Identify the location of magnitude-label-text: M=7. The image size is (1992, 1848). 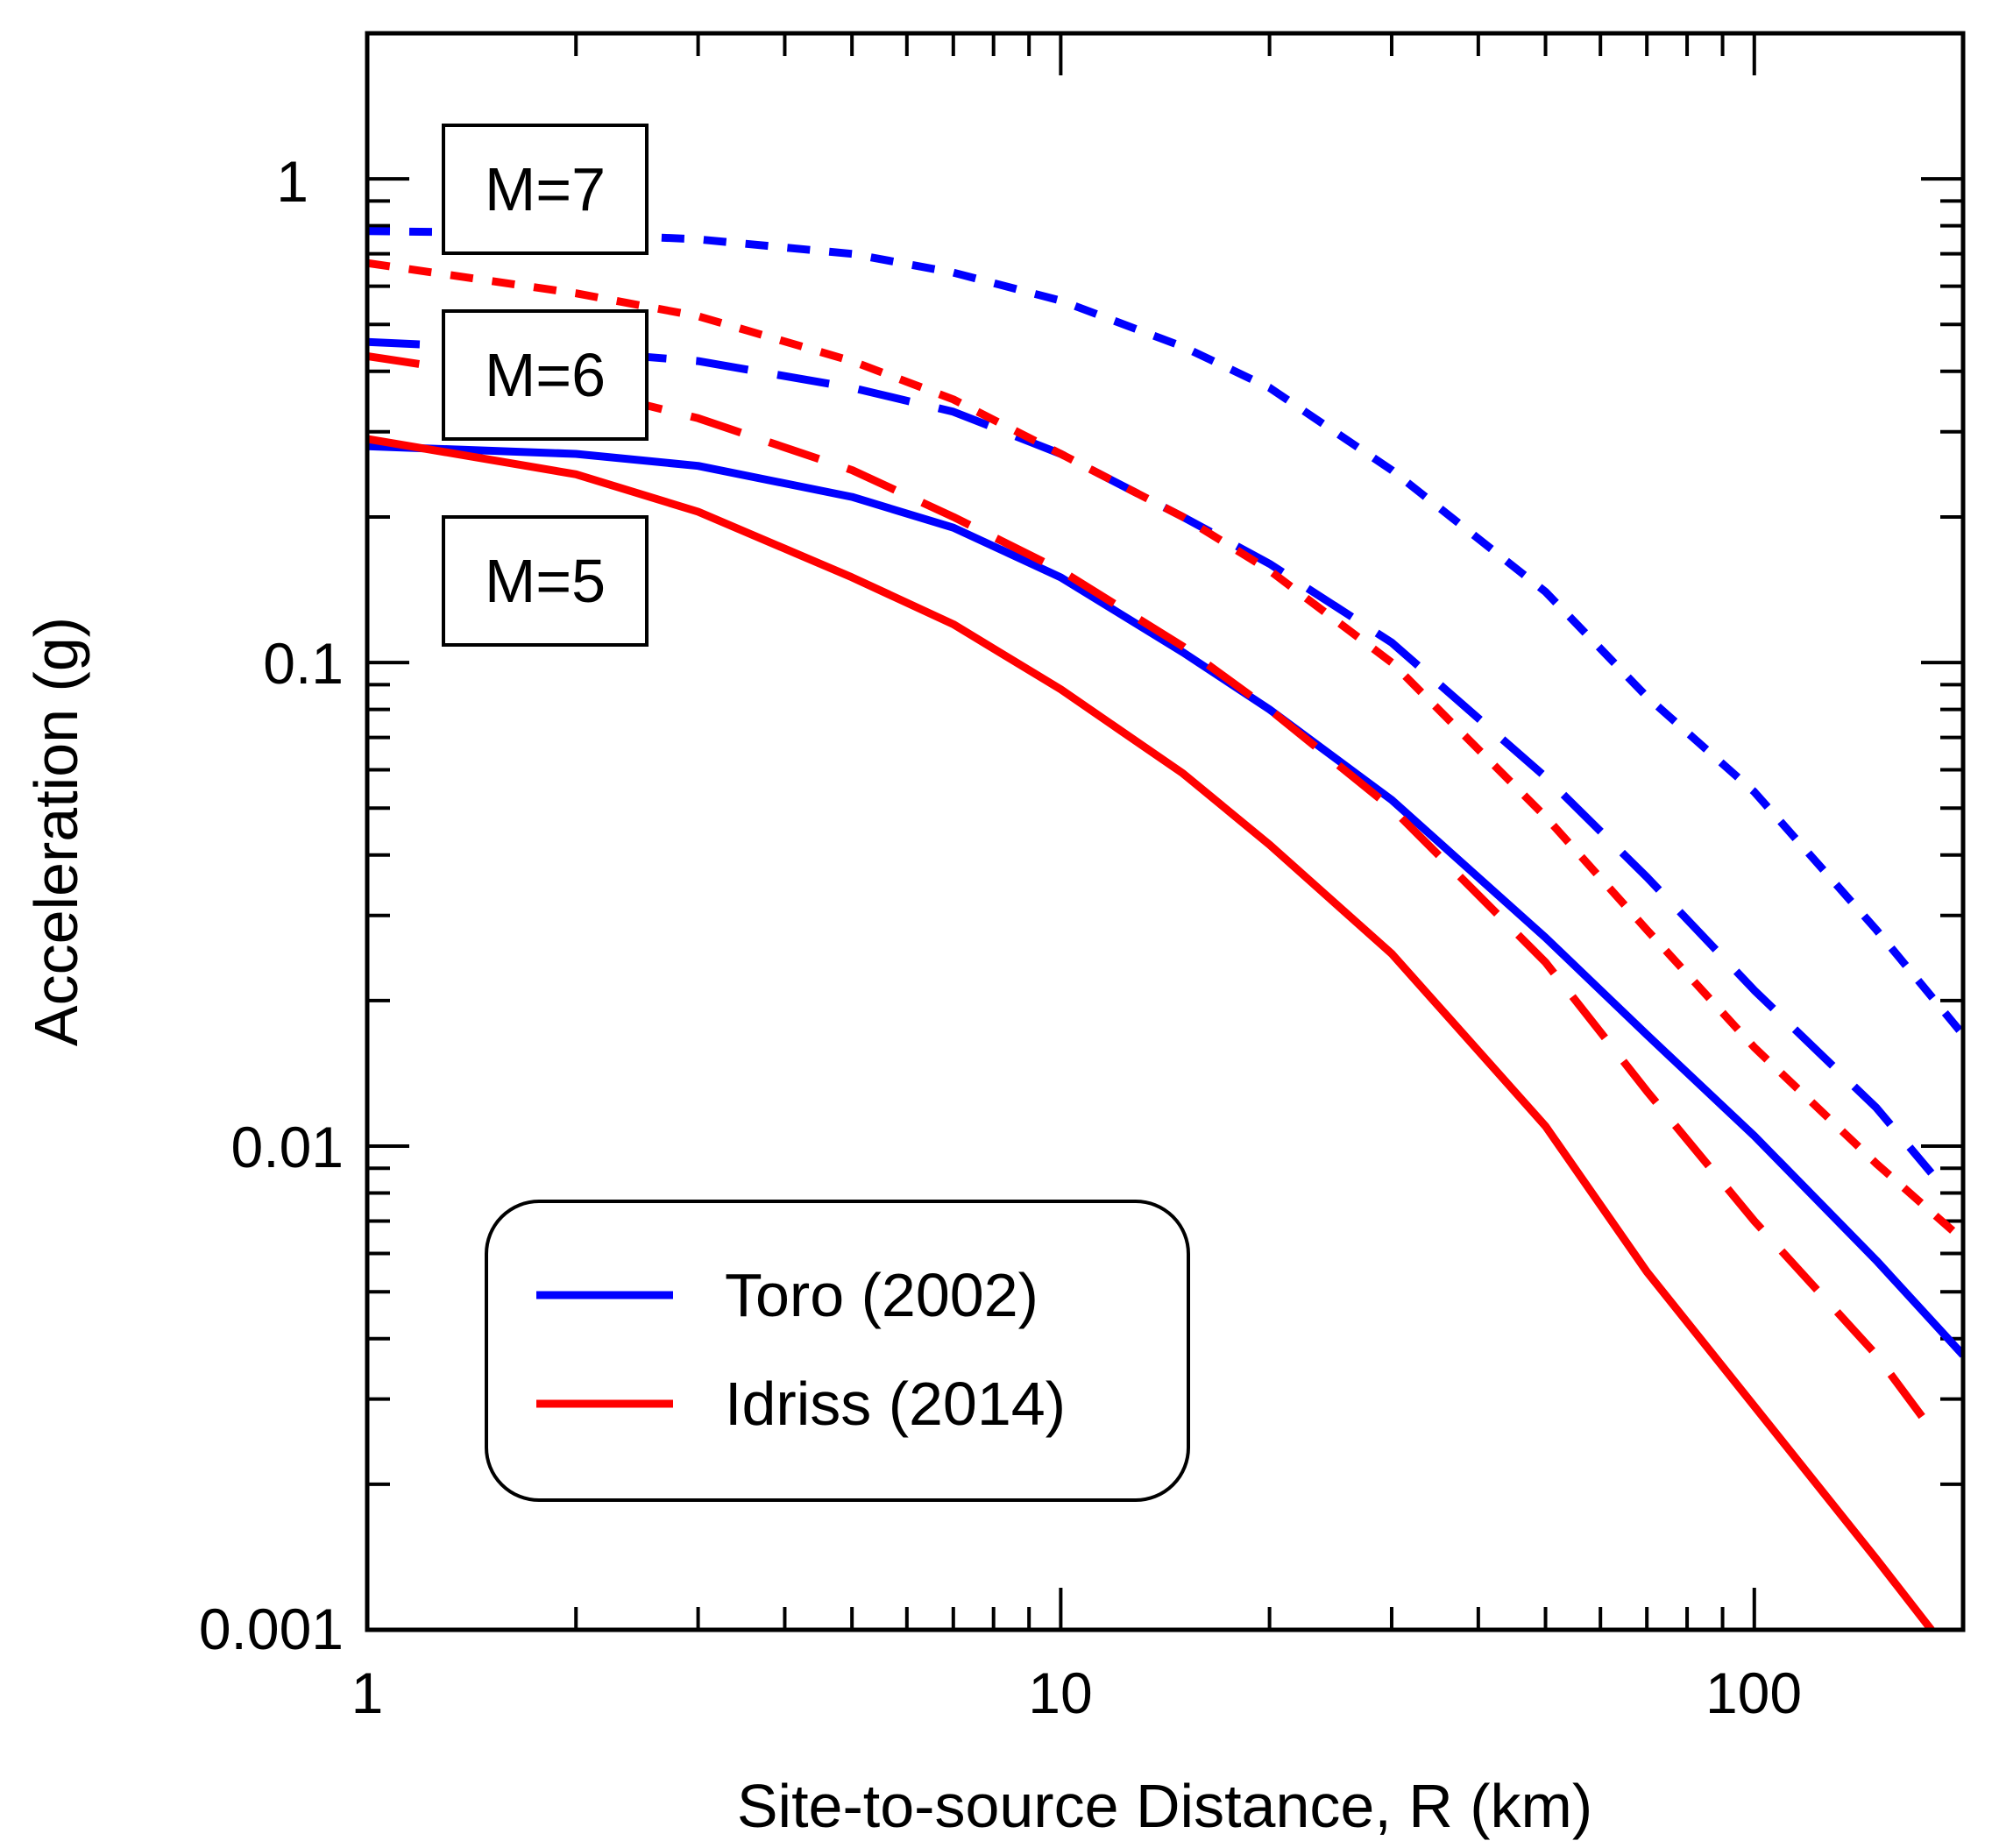
(545, 189).